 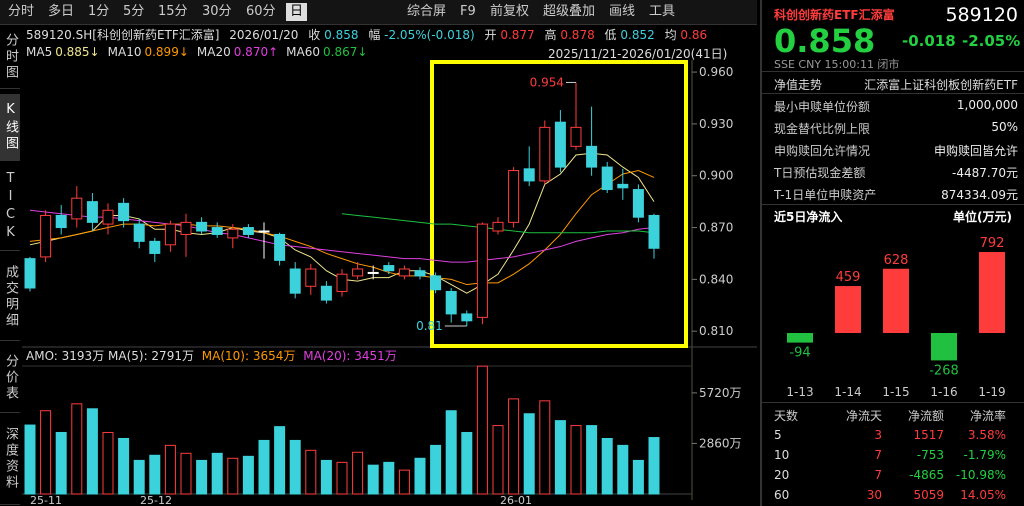 I want to click on value: -2.05%(-0.018), so click(x=429, y=35).